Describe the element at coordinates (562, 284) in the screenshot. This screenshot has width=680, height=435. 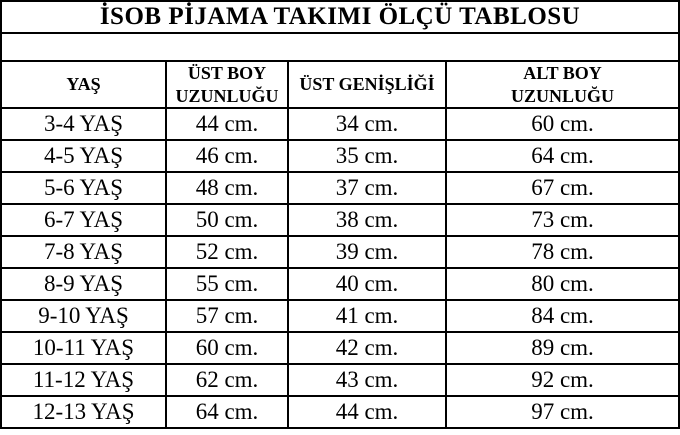
I see `bottom-length-cell: 80 cm.` at that location.